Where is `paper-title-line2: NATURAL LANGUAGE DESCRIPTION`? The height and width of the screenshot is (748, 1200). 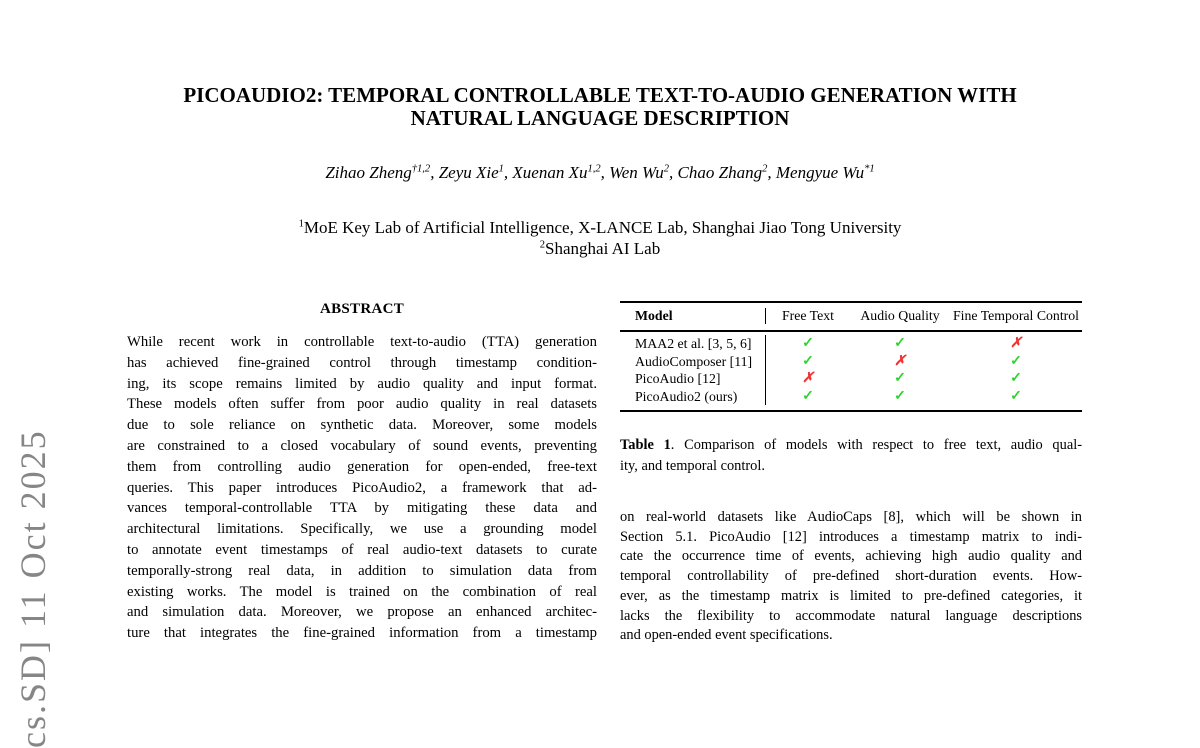
paper-title-line2: NATURAL LANGUAGE DESCRIPTION is located at coordinates (600, 118).